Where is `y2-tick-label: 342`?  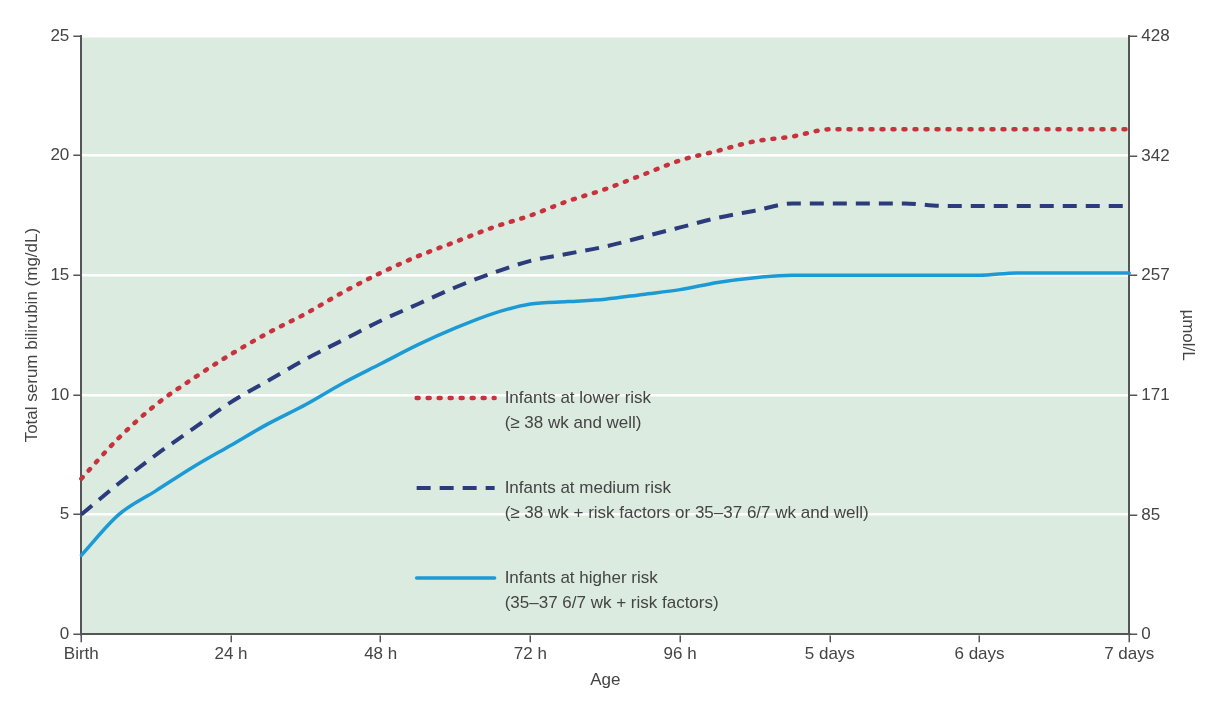
y2-tick-label: 342 is located at coordinates (1155, 155).